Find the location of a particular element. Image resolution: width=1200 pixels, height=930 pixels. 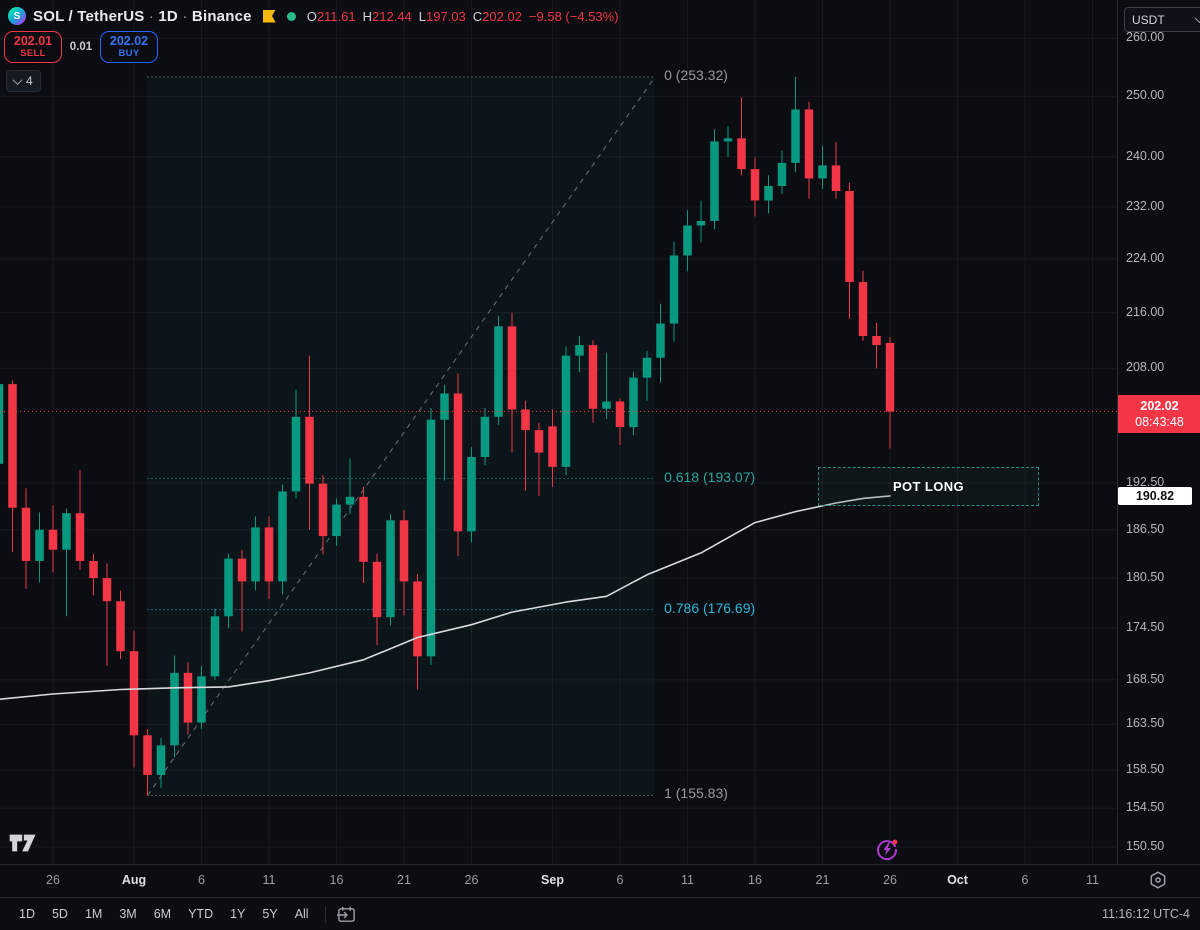

last-price-badge: 202.02 08:43:48 is located at coordinates (1159, 414).